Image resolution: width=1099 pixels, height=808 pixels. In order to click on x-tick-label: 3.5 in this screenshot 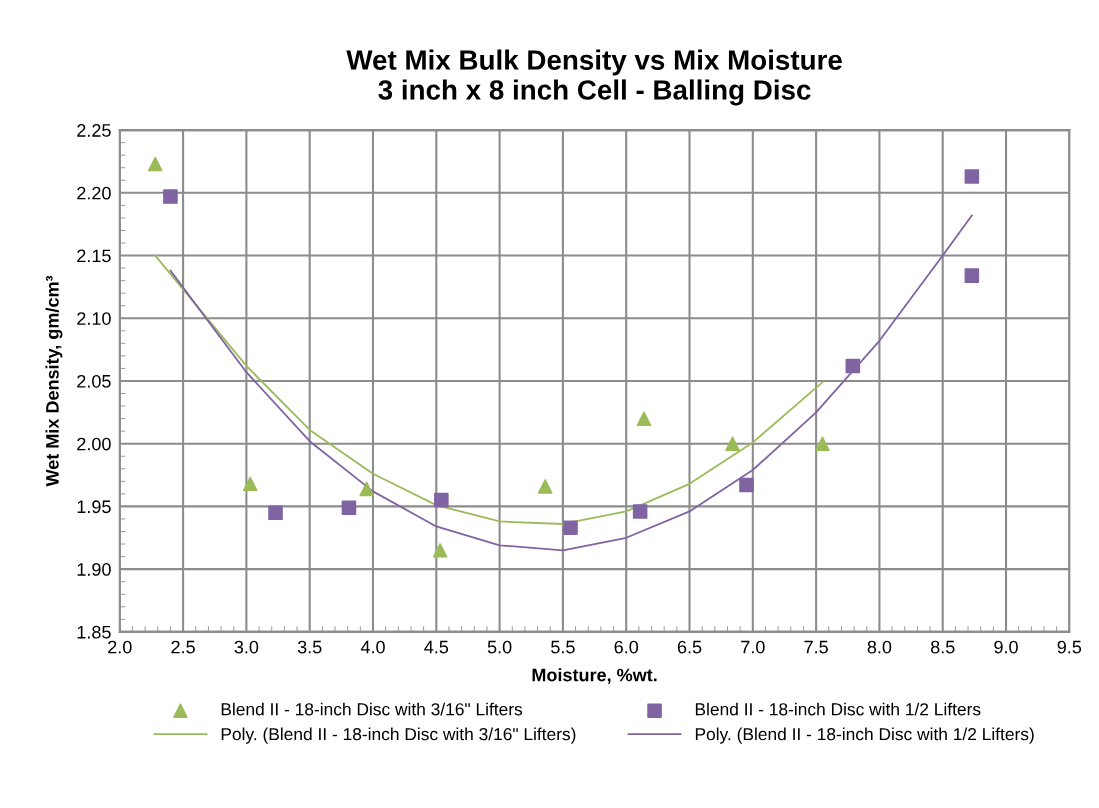, I will do `click(309, 647)`.